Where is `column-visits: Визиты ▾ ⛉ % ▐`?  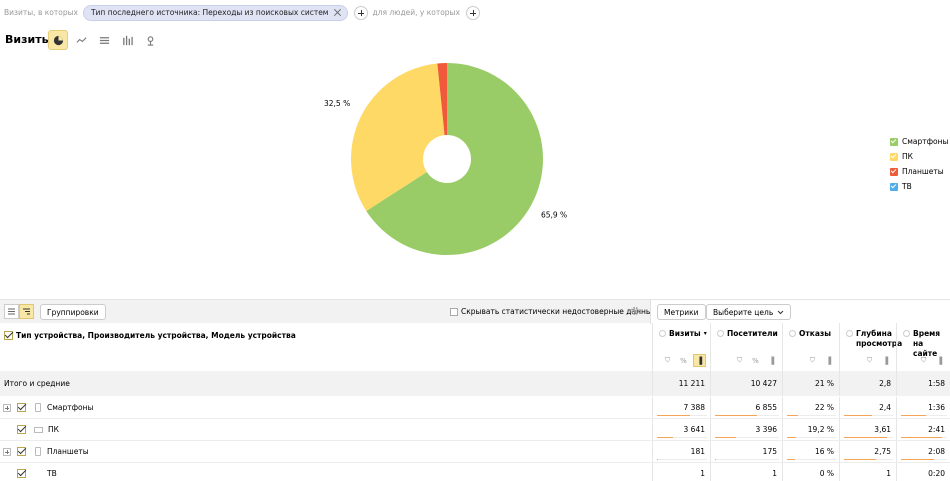 column-visits: Визиты ▾ ⛉ % ▐ is located at coordinates (681, 347).